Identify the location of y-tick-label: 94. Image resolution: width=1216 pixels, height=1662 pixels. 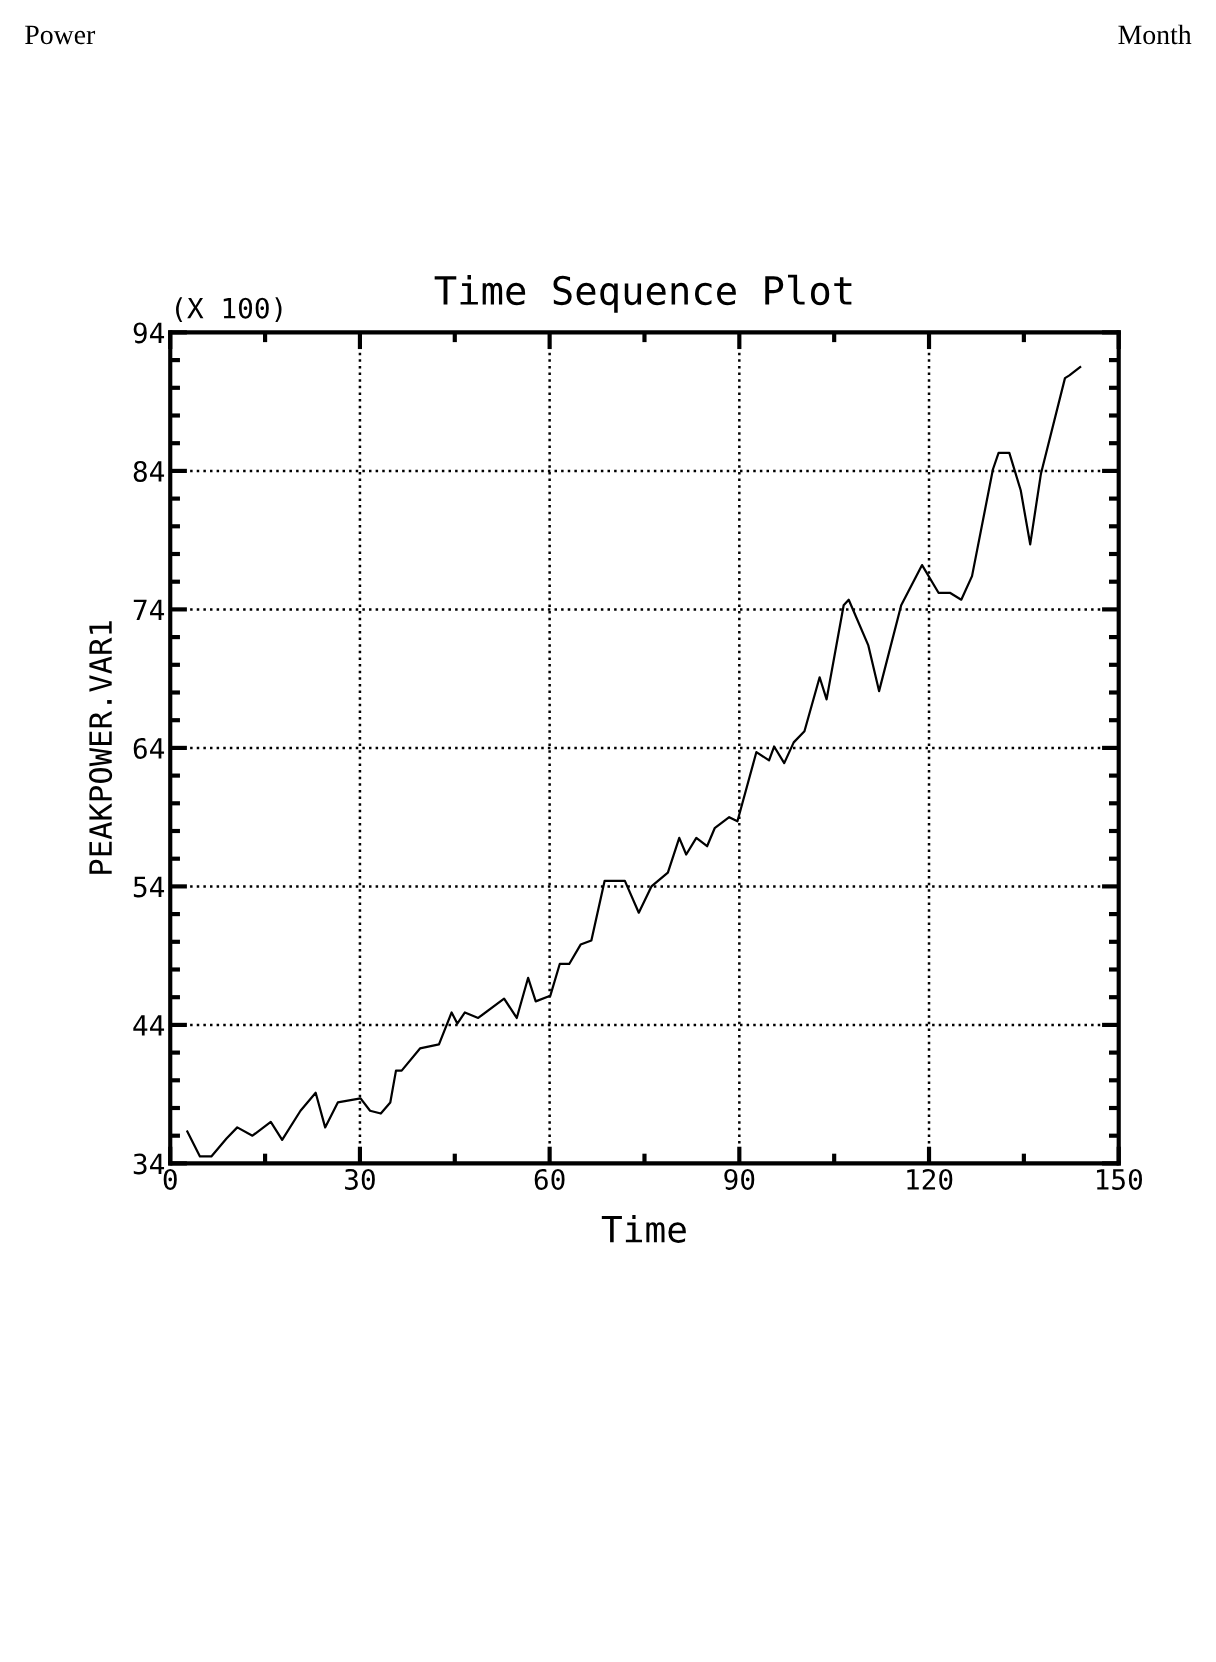
(149, 333).